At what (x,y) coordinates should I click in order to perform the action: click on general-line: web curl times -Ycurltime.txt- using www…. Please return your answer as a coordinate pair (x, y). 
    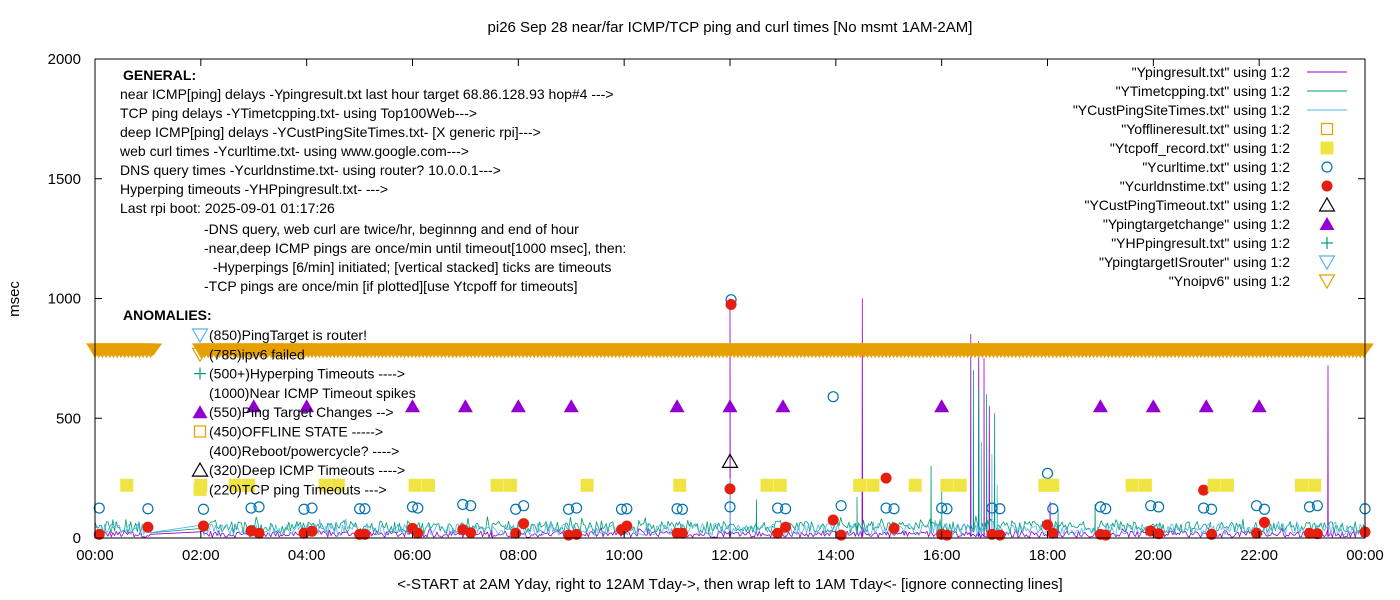
    Looking at the image, I should click on (294, 151).